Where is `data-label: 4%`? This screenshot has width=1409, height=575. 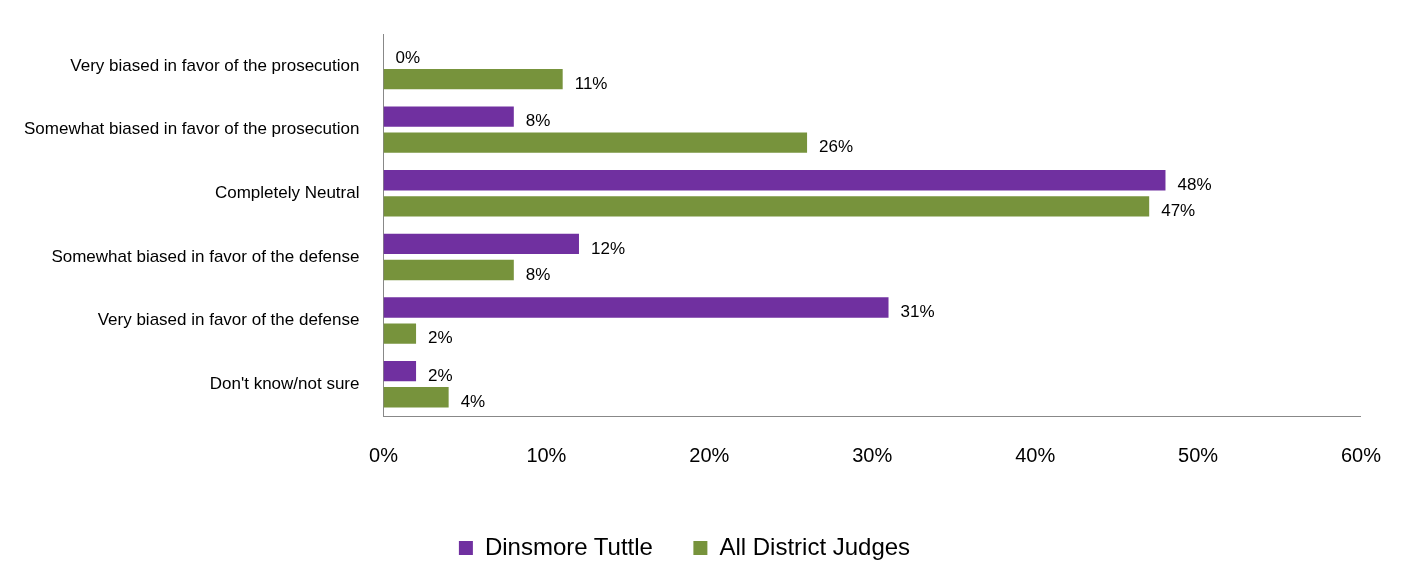
data-label: 4% is located at coordinates (473, 401).